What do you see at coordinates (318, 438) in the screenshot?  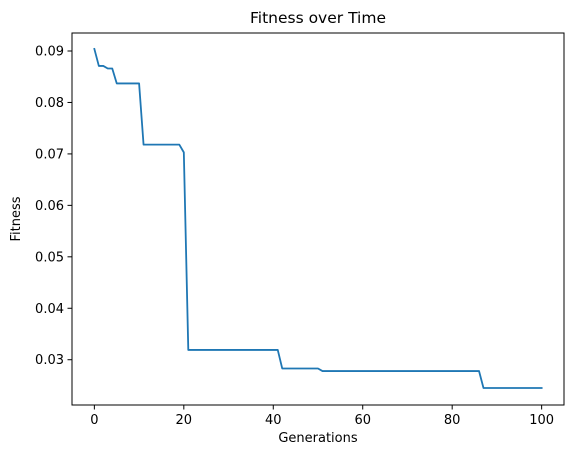 I see `x-axis-label: Generations` at bounding box center [318, 438].